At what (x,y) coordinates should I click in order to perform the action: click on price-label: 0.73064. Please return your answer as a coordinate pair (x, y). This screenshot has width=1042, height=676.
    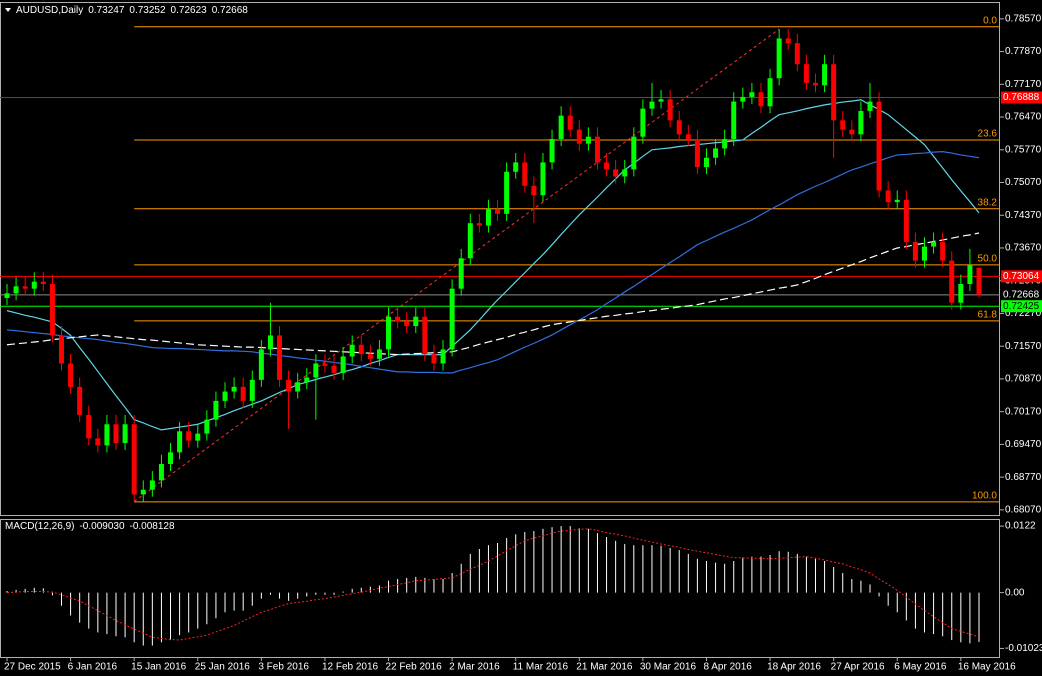
    Looking at the image, I should click on (1021, 276).